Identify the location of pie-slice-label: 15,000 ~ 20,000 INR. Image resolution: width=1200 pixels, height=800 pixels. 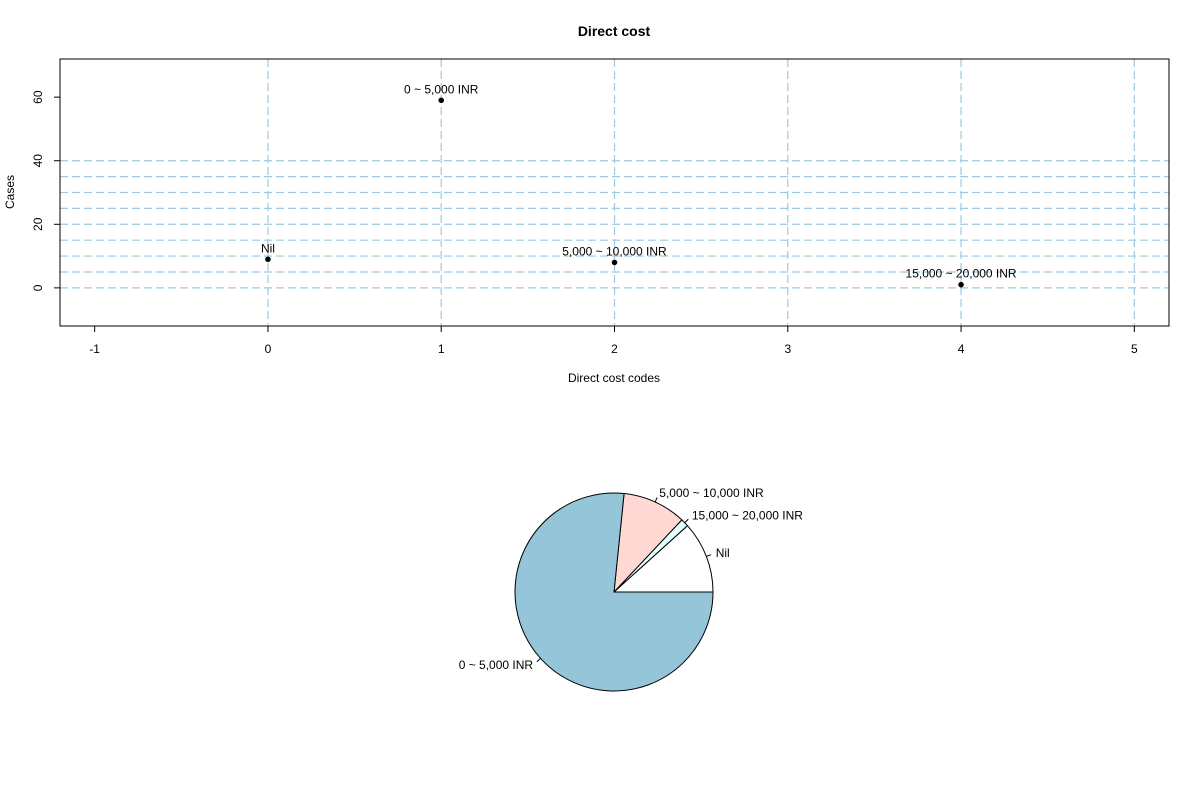
(747, 516).